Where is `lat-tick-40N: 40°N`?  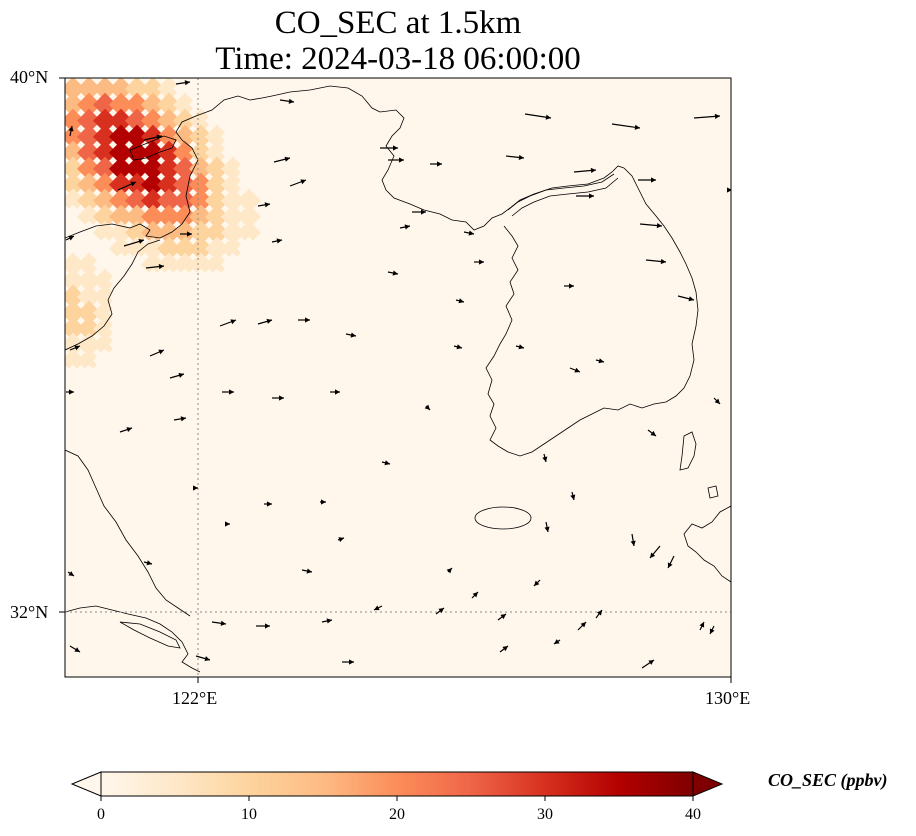 lat-tick-40N: 40°N is located at coordinates (29, 77).